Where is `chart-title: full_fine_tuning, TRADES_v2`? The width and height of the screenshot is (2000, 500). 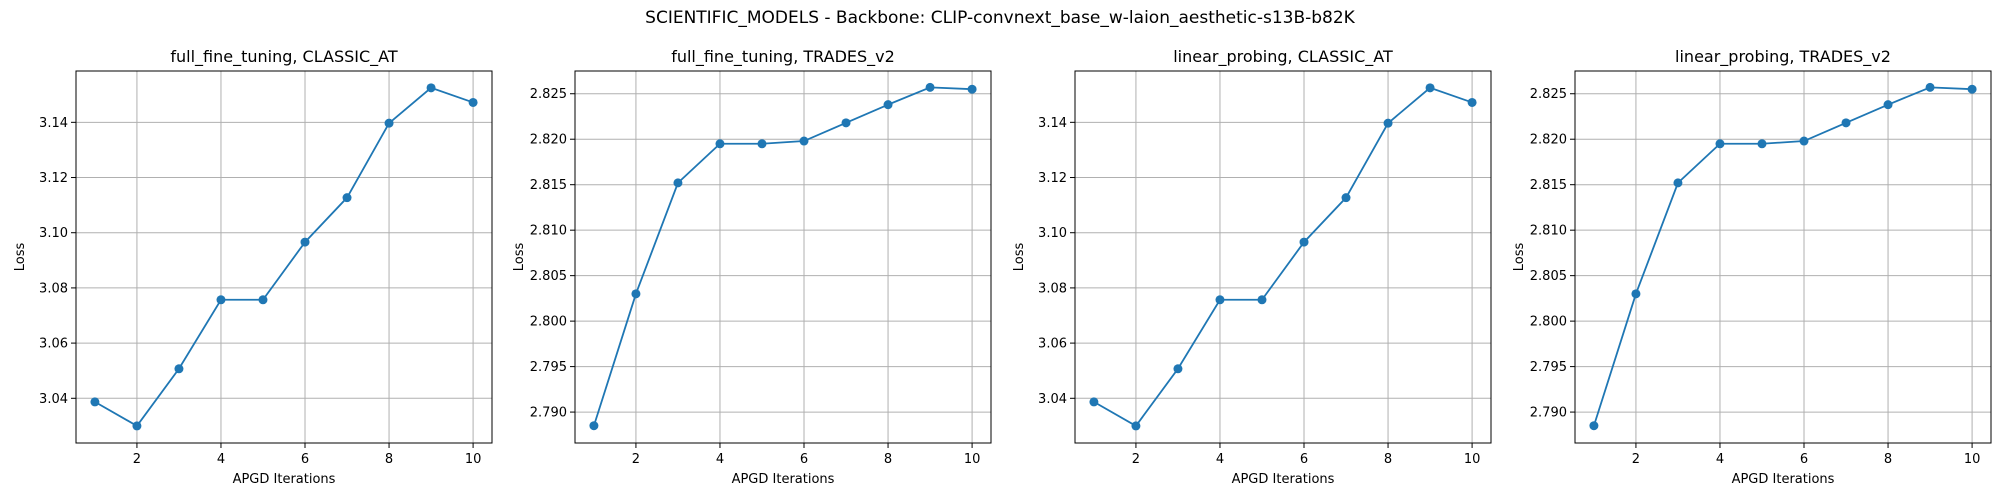 chart-title: full_fine_tuning, TRADES_v2 is located at coordinates (783, 57).